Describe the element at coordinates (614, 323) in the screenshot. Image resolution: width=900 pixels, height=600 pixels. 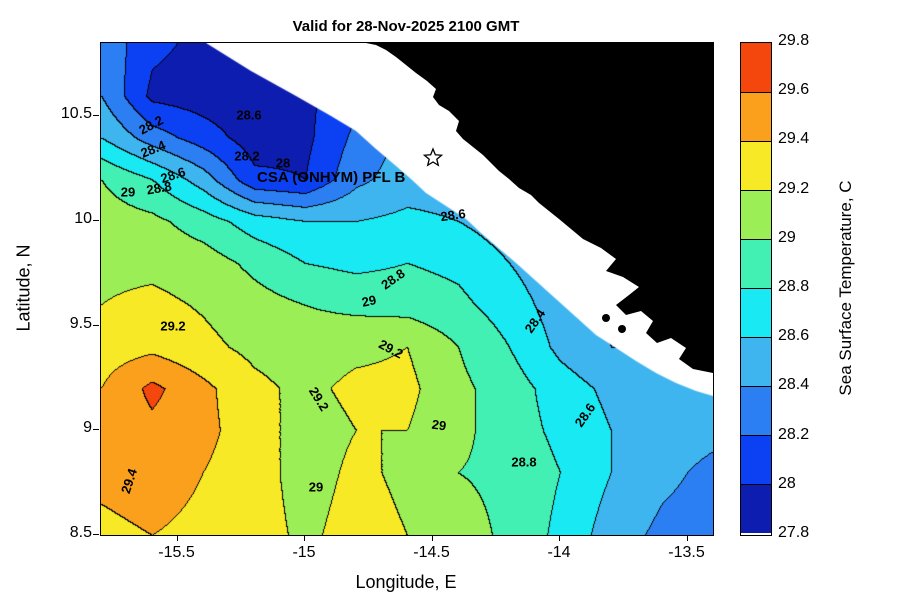
I see `island-dots` at that location.